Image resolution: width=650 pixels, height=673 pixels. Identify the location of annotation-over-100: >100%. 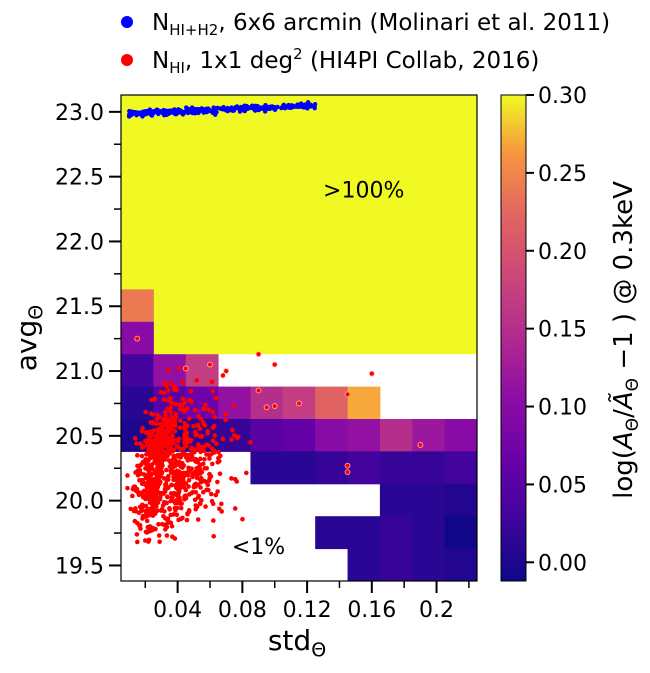
(363, 191).